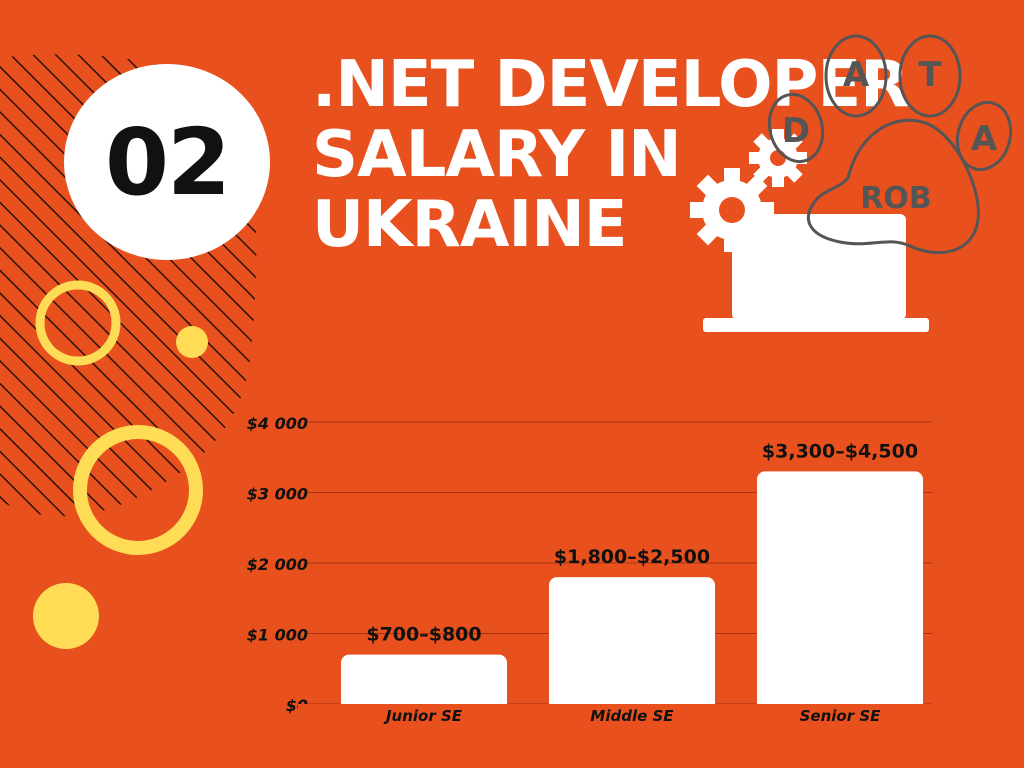  I want to click on y-tick-label: $2 000, so click(277, 564).